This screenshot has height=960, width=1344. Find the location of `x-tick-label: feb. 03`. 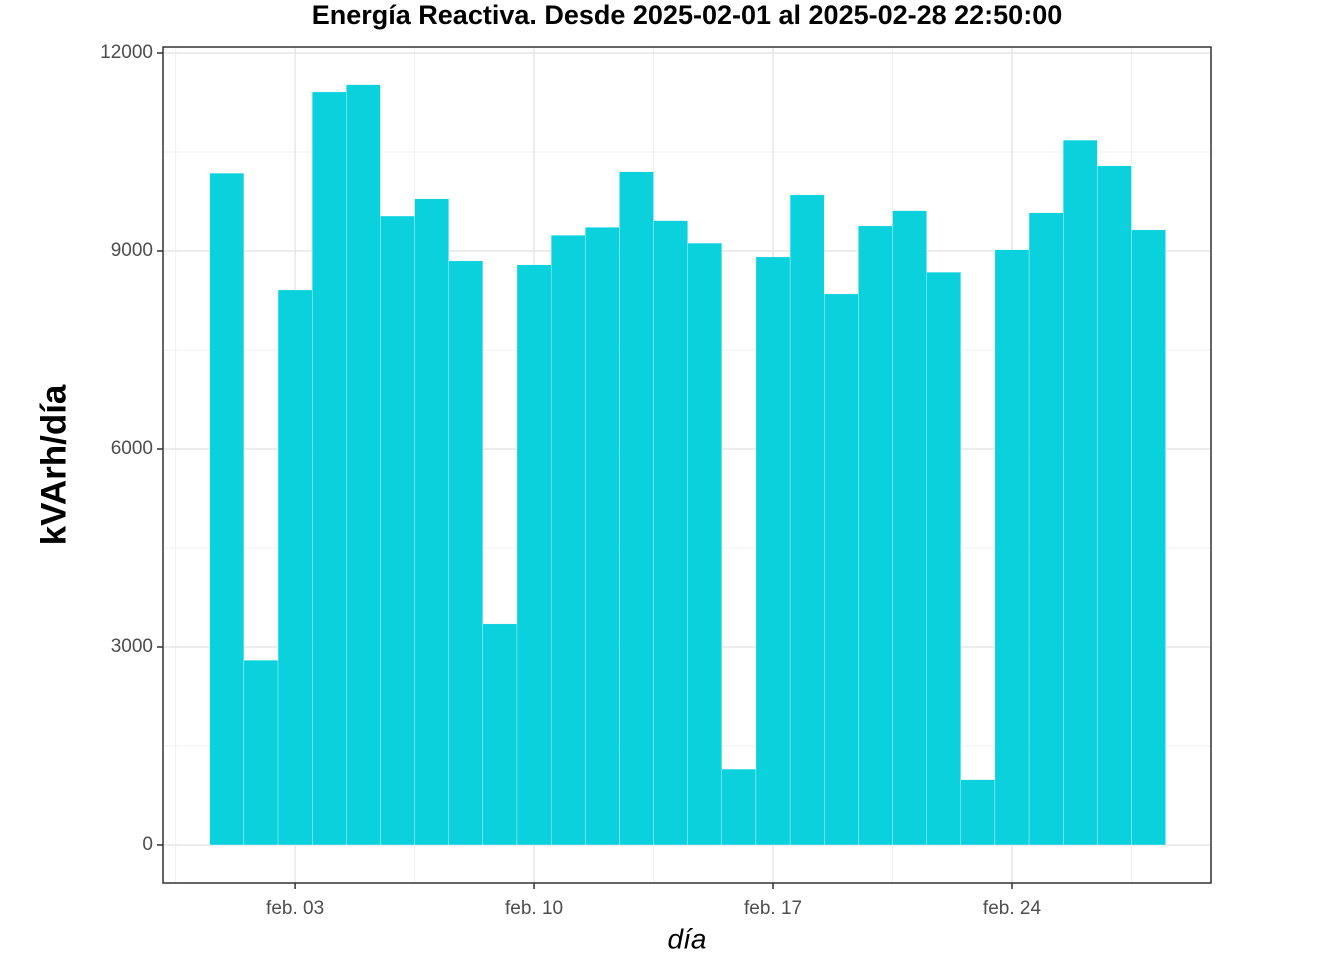

x-tick-label: feb. 03 is located at coordinates (295, 908).